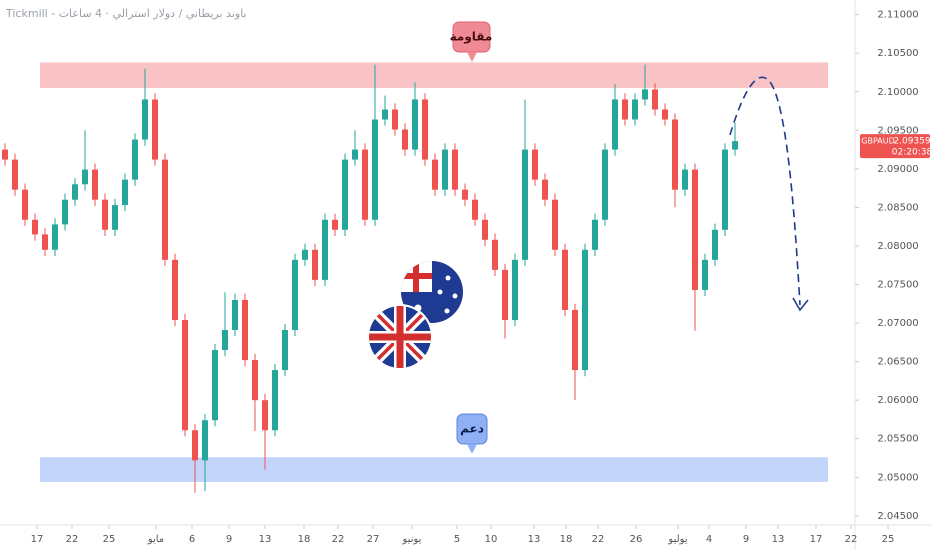 The width and height of the screenshot is (932, 550). Describe the element at coordinates (472, 429) in the screenshot. I see `support-label: دعم` at that location.